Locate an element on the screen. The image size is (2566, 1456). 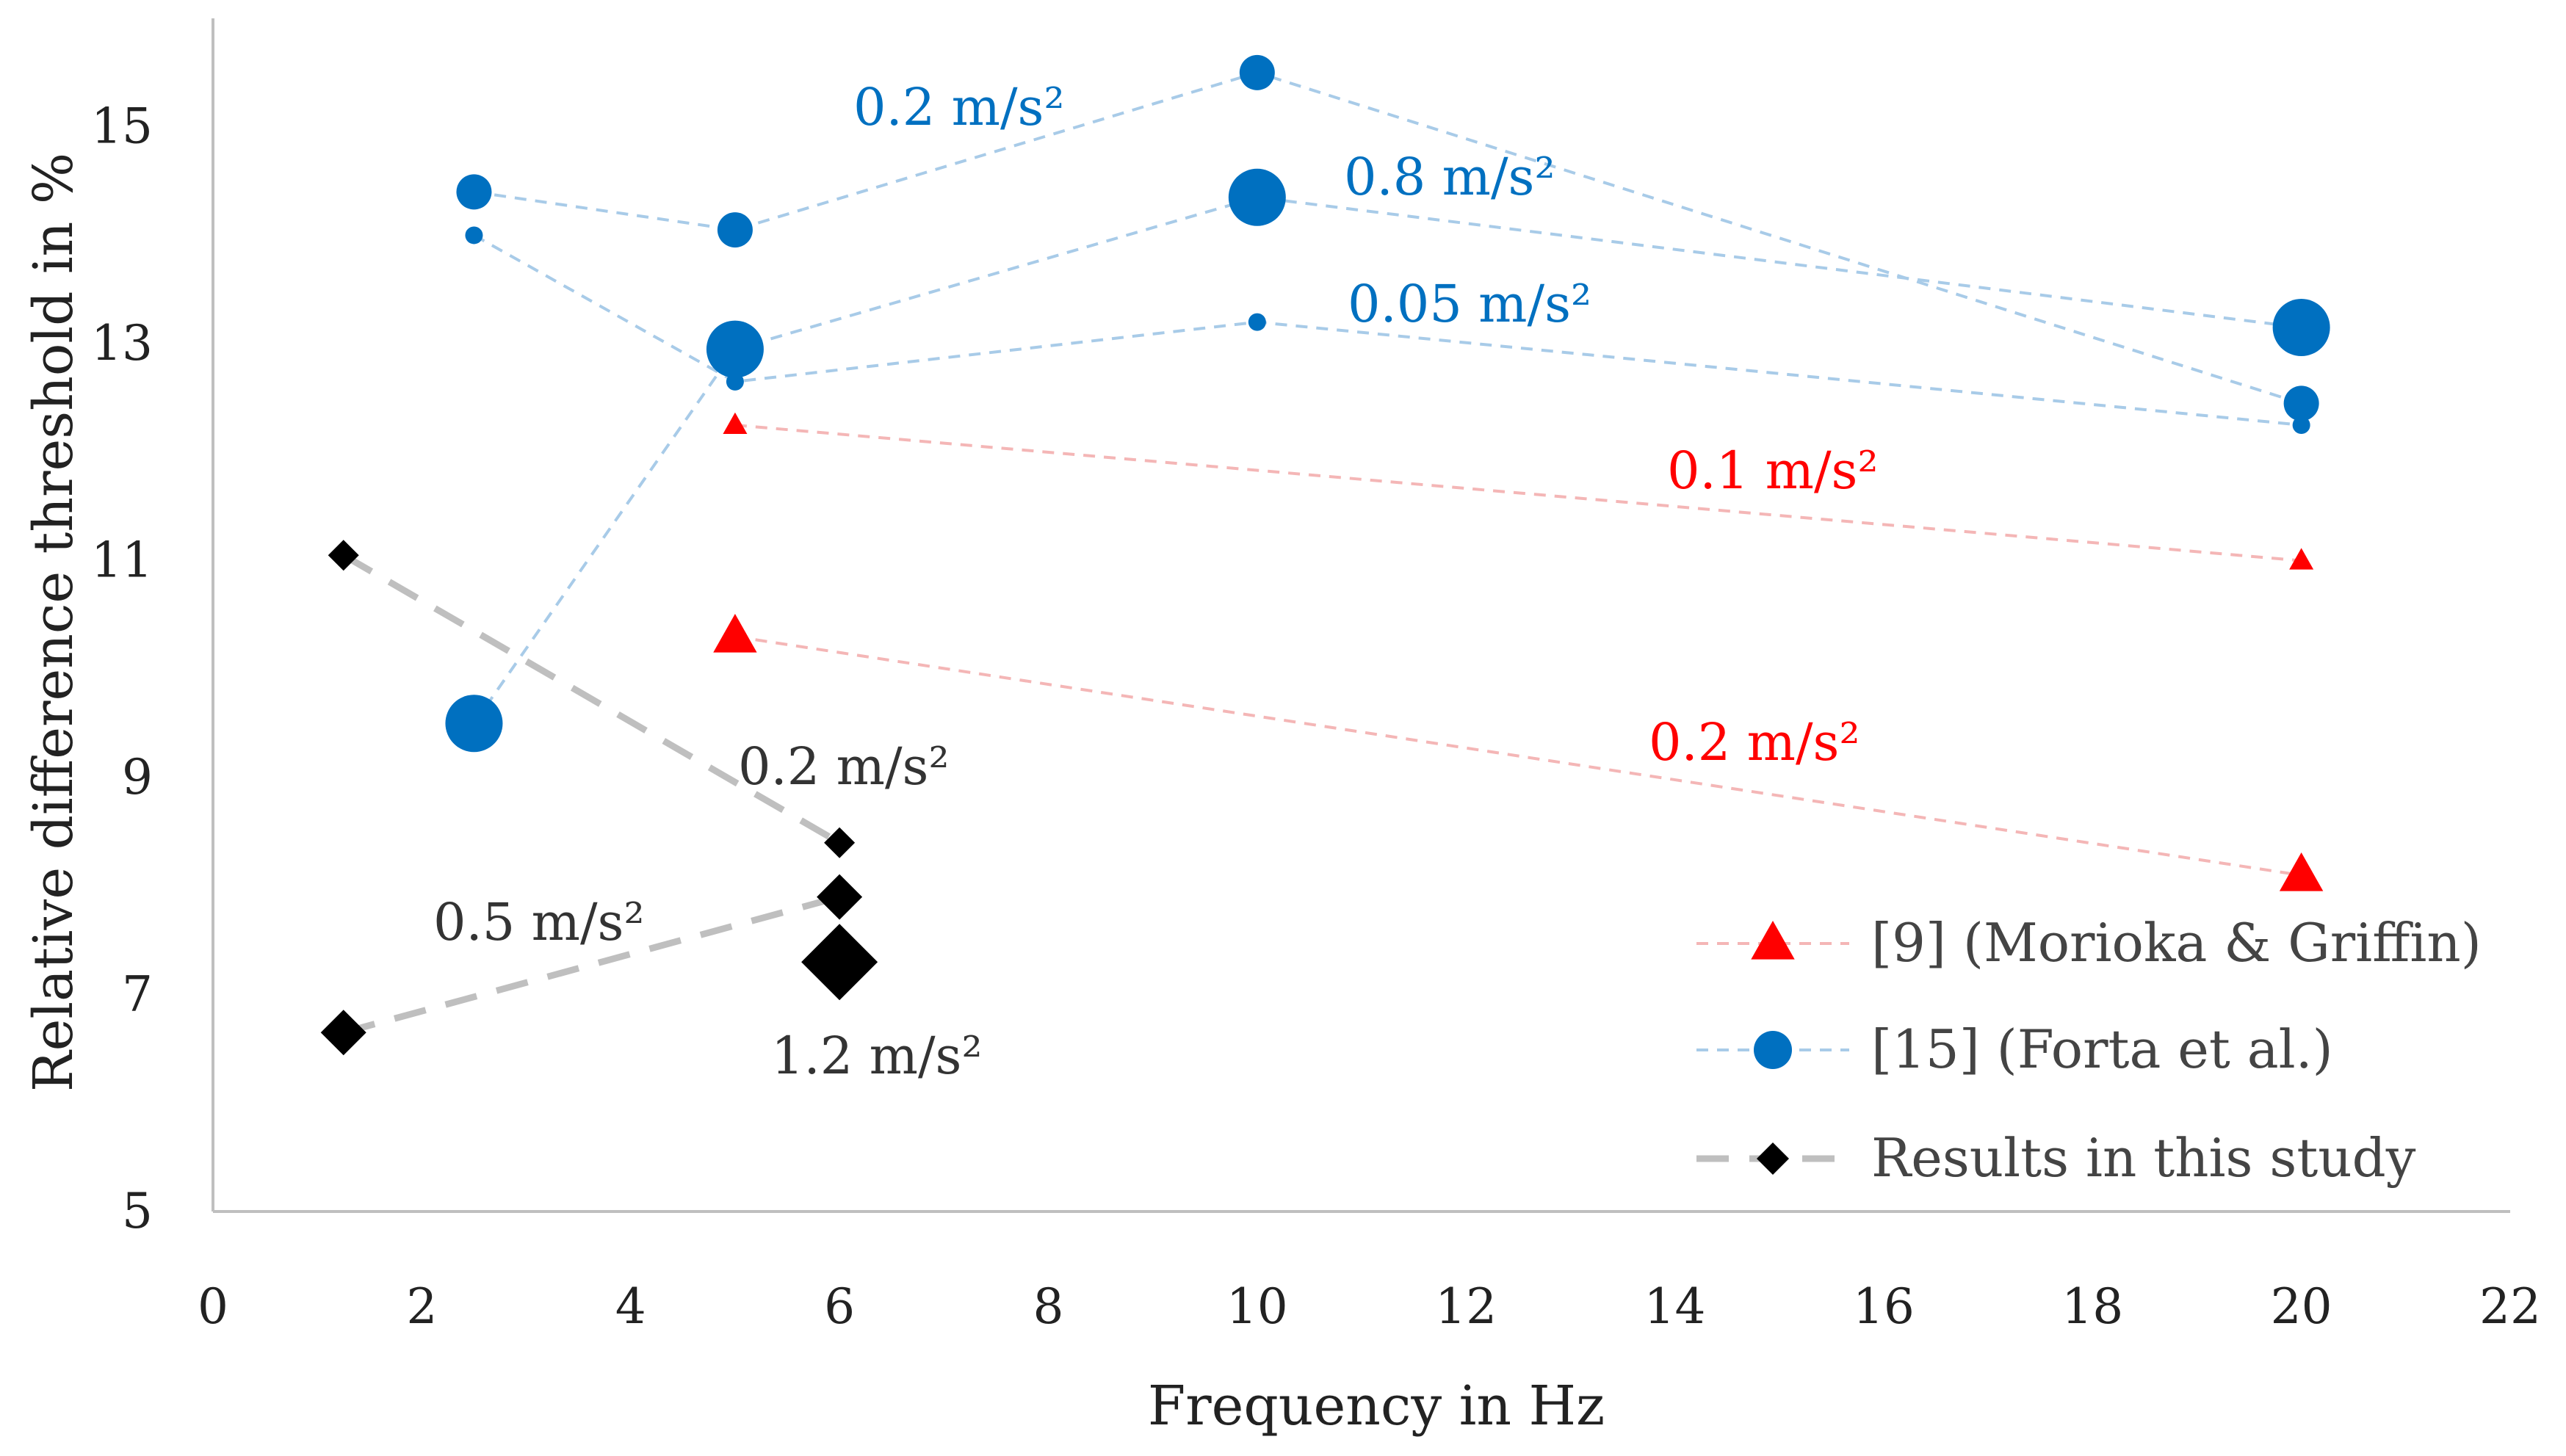
x-tick-label: 4 is located at coordinates (630, 1306).